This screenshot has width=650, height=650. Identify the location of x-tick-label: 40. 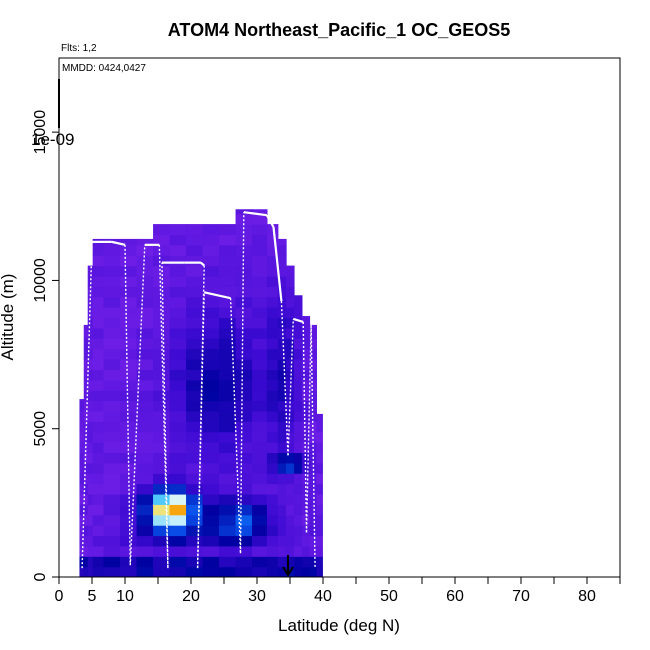
(323, 596).